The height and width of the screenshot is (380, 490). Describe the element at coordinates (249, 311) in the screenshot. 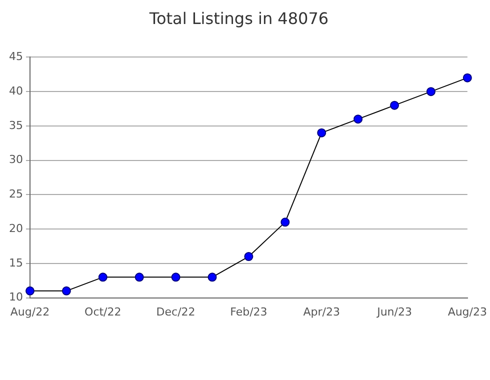

I see `x-tick-label: Feb/23` at that location.